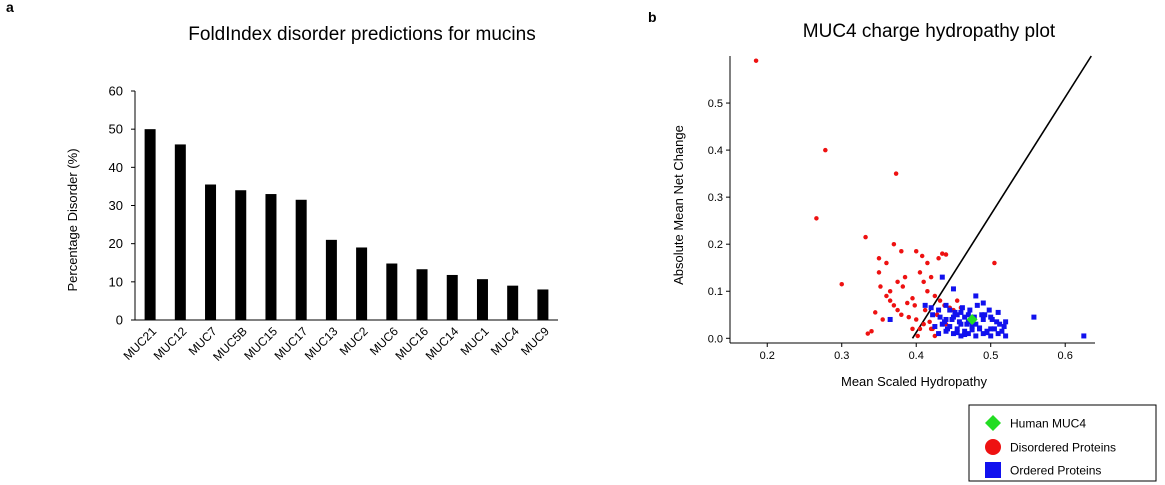  Describe the element at coordinates (929, 31) in the screenshot. I see `scatter-chart-title: MUC4 charge hydropathy plot` at that location.